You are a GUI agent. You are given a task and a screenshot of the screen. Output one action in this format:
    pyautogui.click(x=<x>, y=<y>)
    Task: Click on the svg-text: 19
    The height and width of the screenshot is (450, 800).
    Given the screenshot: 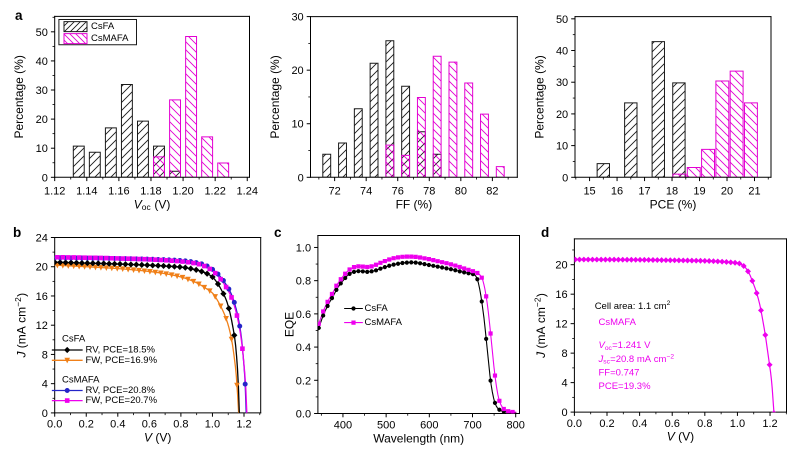 What is the action you would take?
    pyautogui.click(x=699, y=192)
    